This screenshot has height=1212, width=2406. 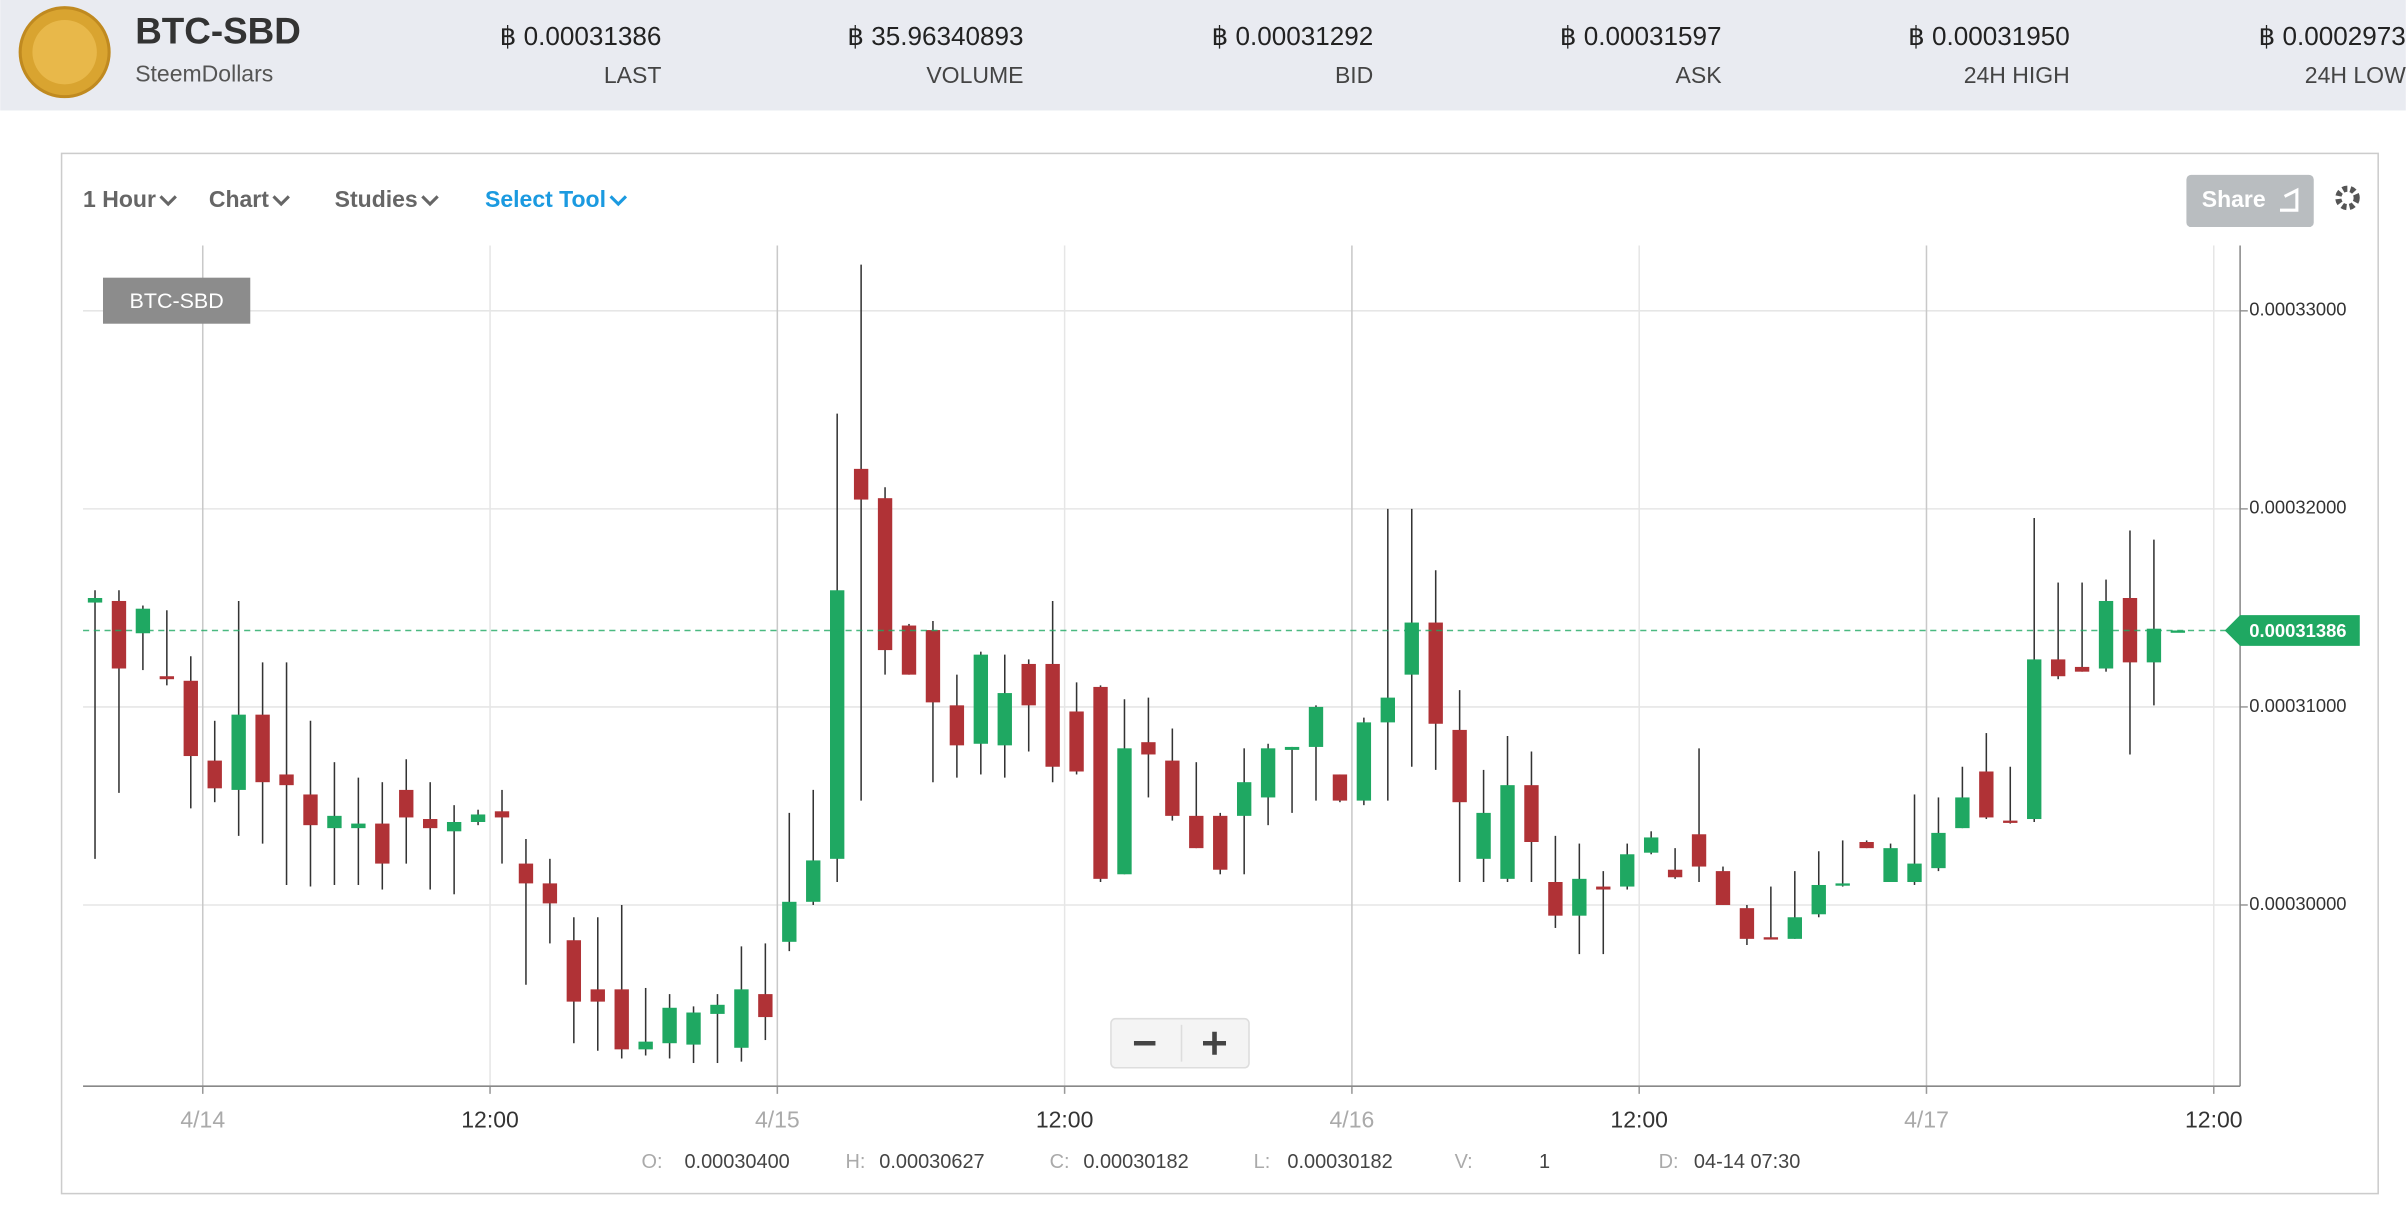 What do you see at coordinates (119, 199) in the screenshot?
I see `toolbar-item: 1 Hour` at bounding box center [119, 199].